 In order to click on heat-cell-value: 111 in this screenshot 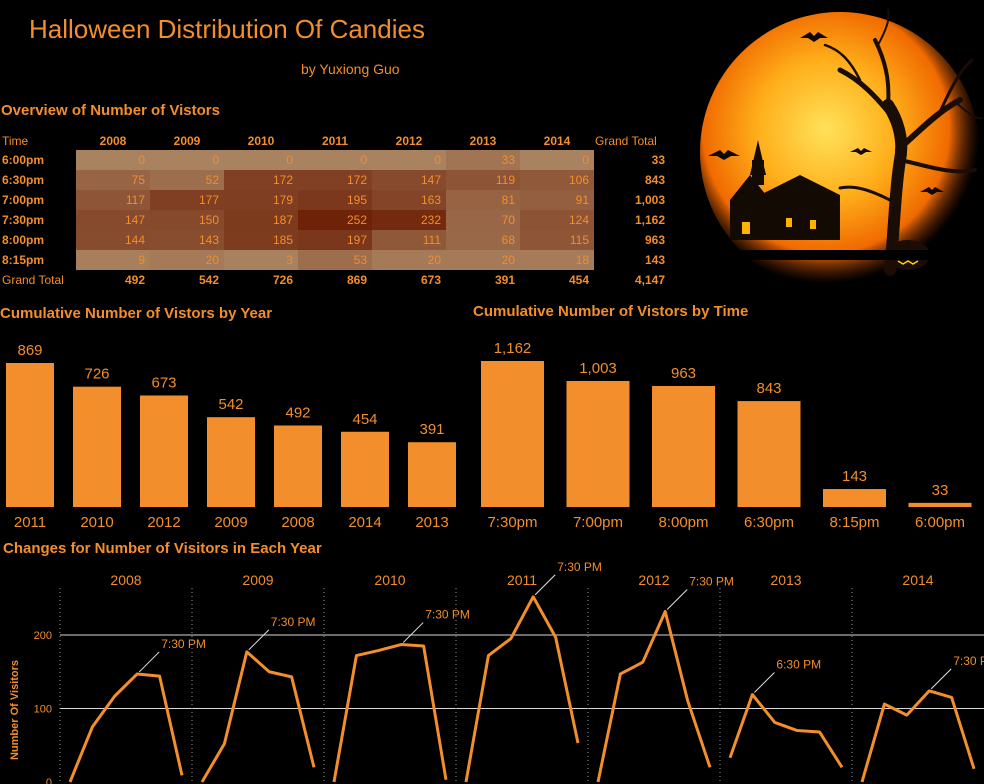, I will do `click(432, 240)`.